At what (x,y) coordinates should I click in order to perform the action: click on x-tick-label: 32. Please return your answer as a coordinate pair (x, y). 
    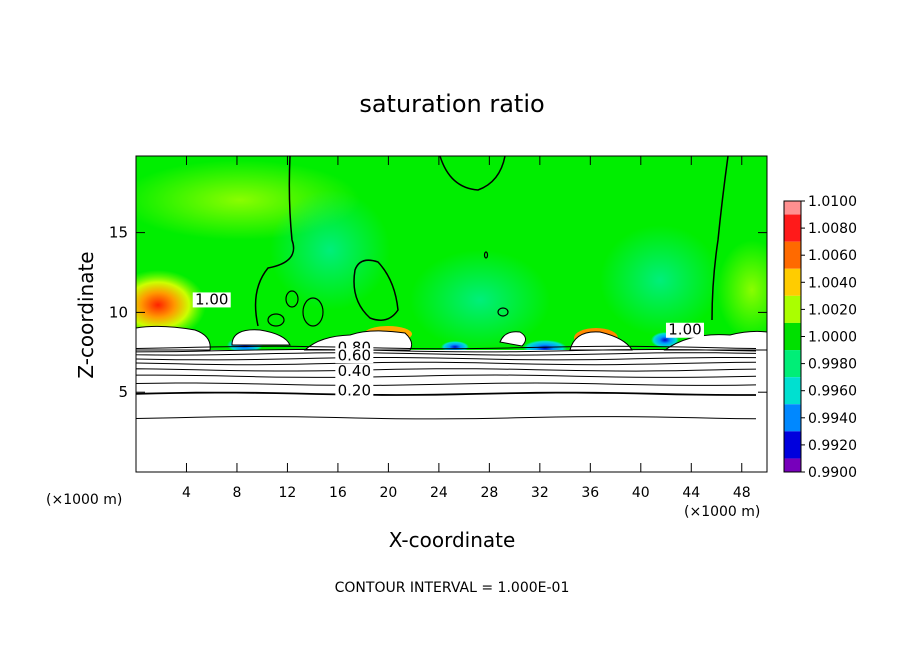
    Looking at the image, I should click on (540, 493).